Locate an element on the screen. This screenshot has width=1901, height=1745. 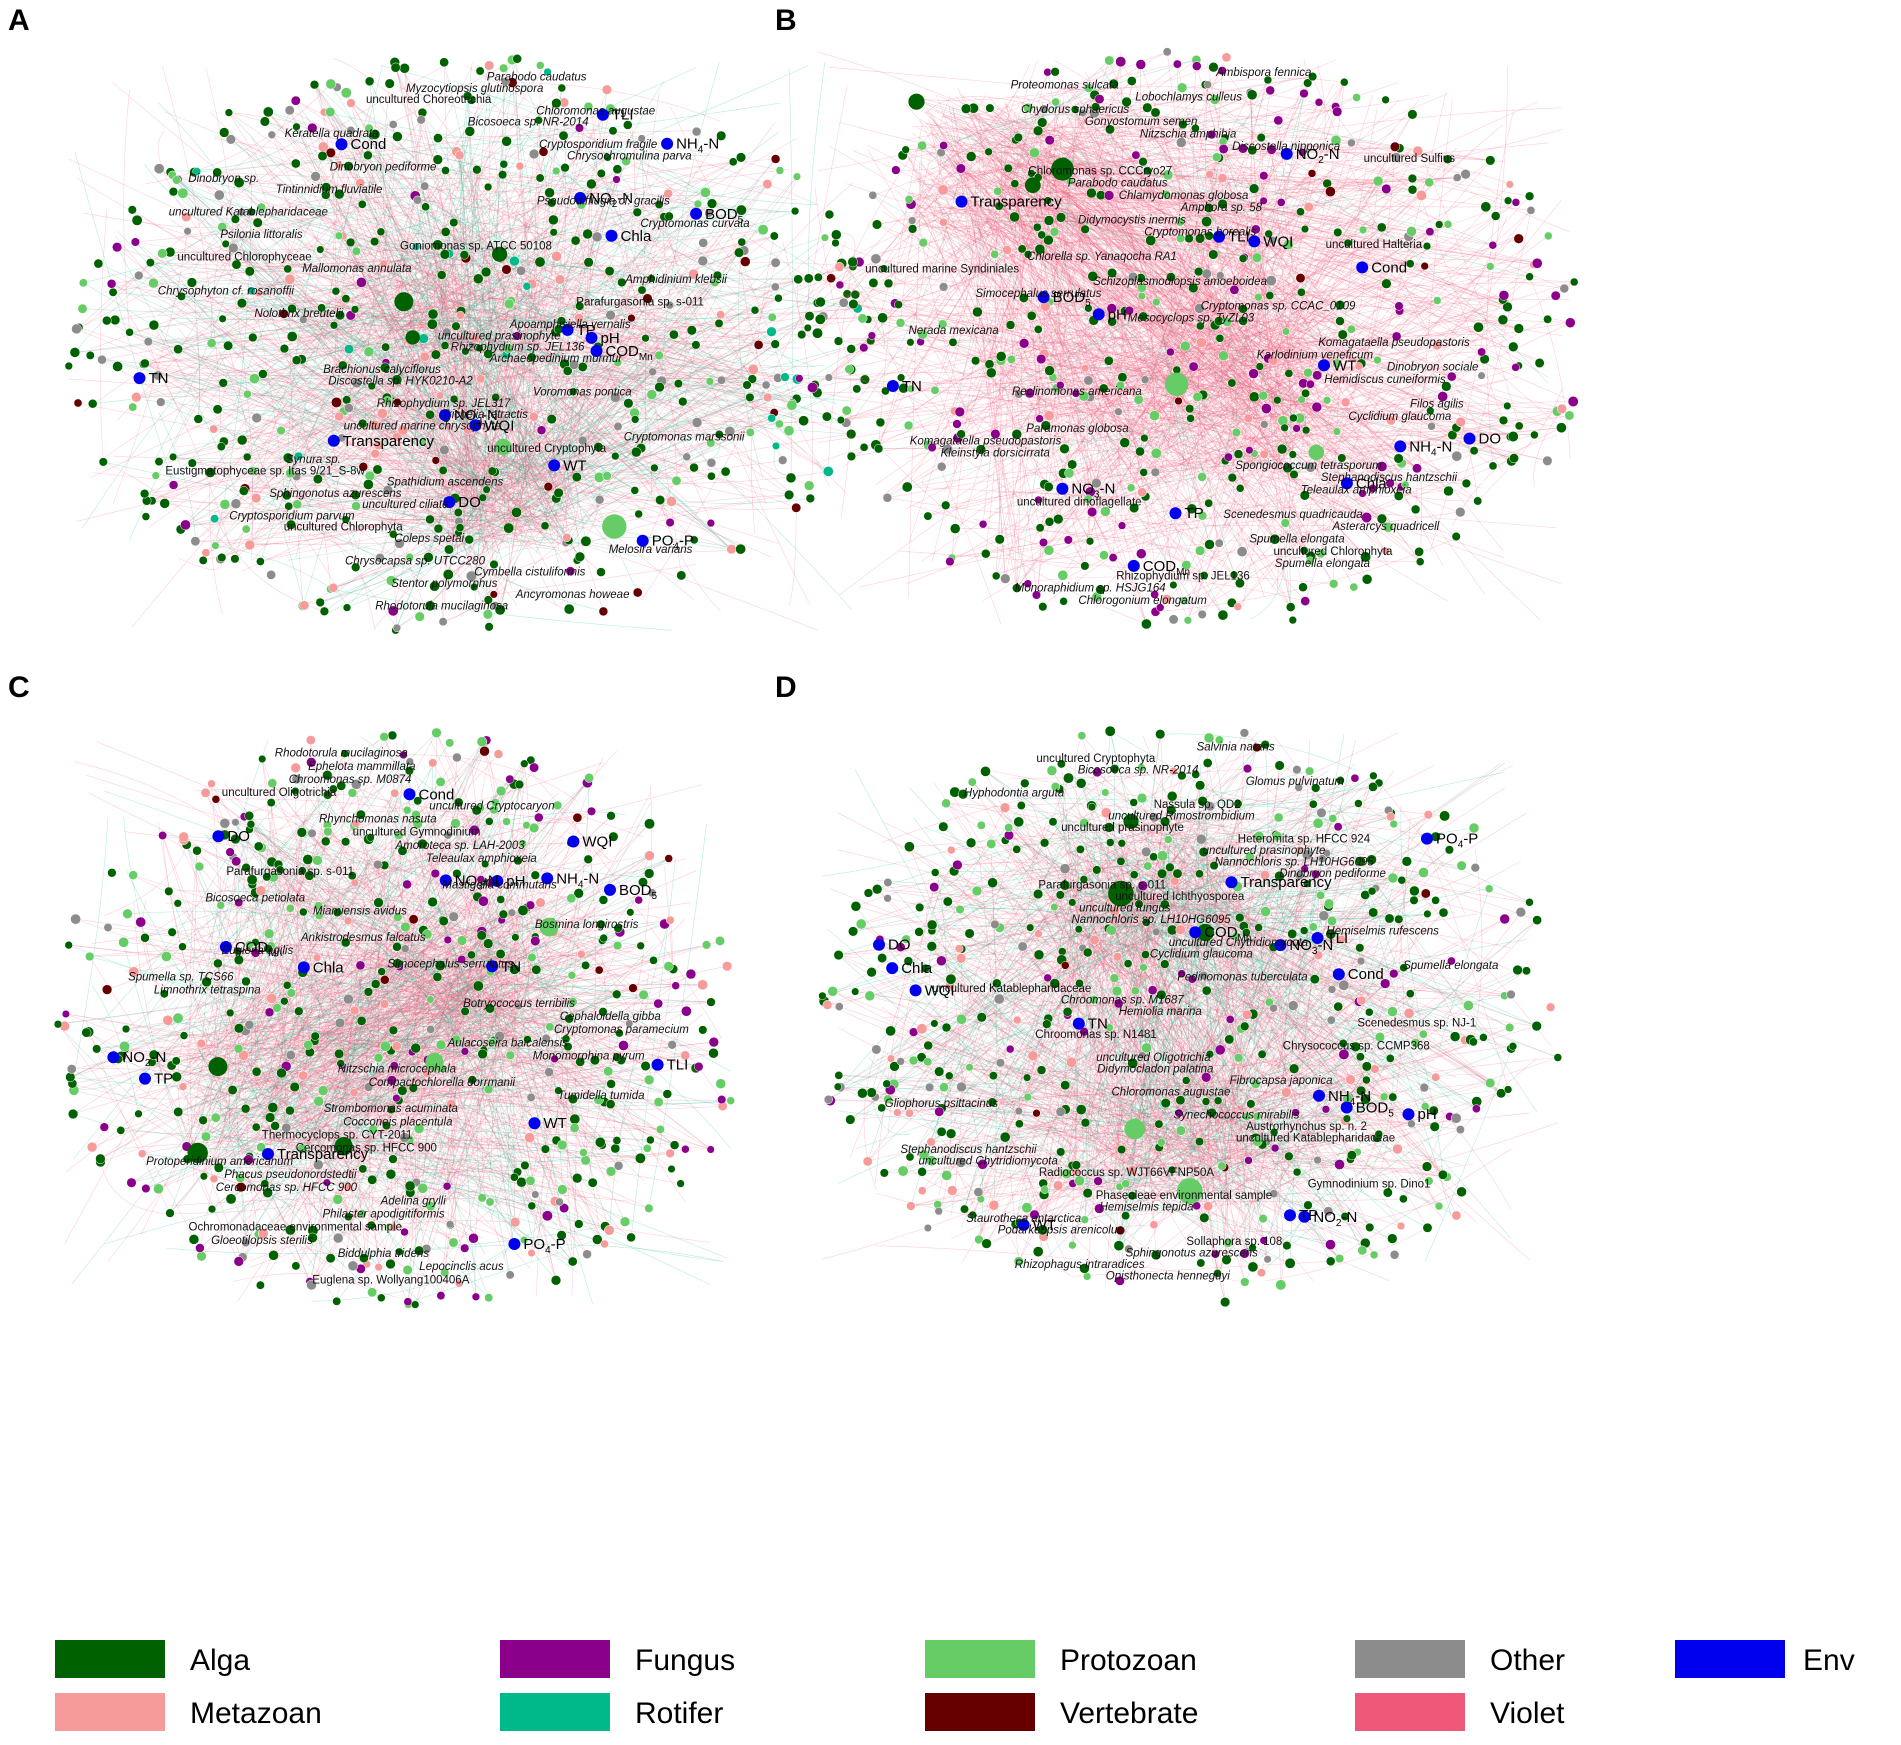
env-label: pH is located at coordinates (610, 338).